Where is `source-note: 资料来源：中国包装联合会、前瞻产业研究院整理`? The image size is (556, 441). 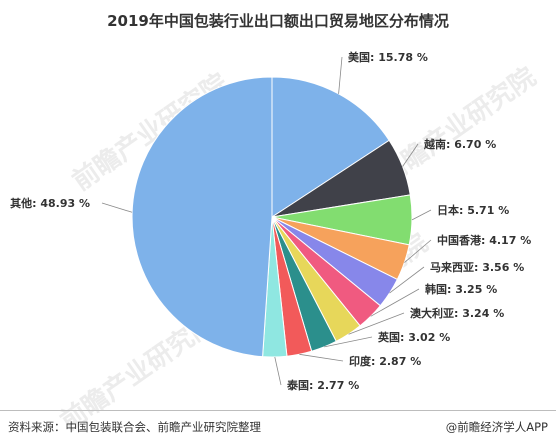 source-note: 资料来源：中国包装联合会、前瞻产业研究院整理 is located at coordinates (134, 427).